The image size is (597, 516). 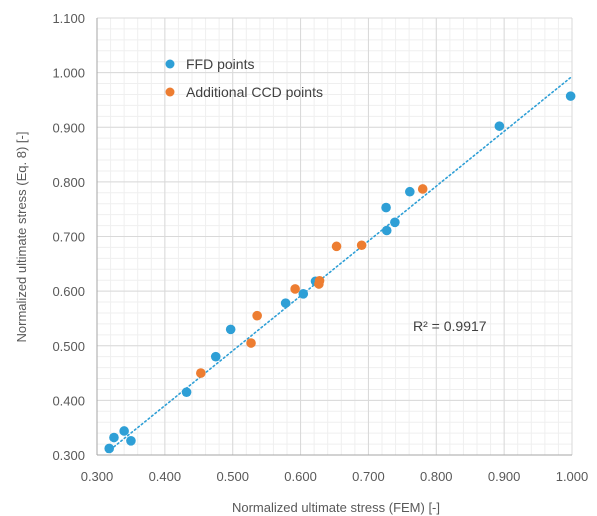 I want to click on y-tick-label: 0.800, so click(x=68, y=182).